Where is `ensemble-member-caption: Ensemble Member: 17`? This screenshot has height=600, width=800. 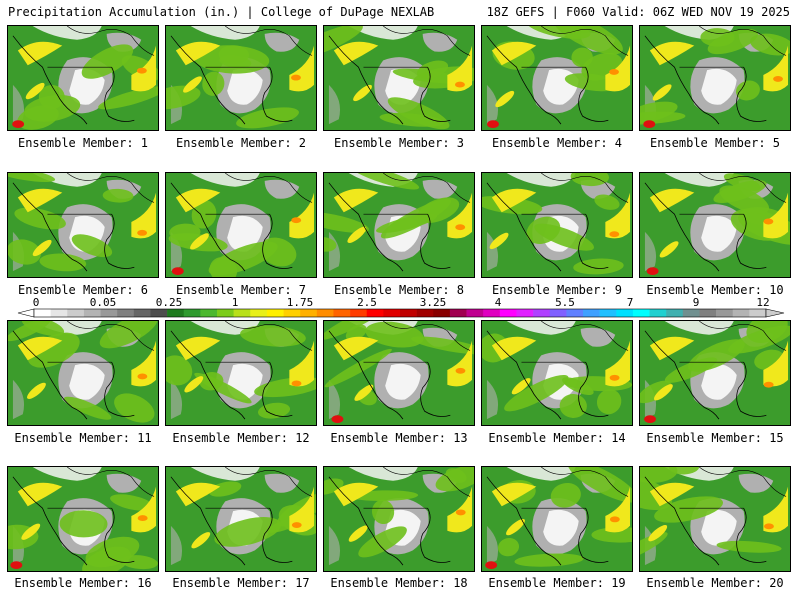 ensemble-member-caption: Ensemble Member: 17 is located at coordinates (241, 583).